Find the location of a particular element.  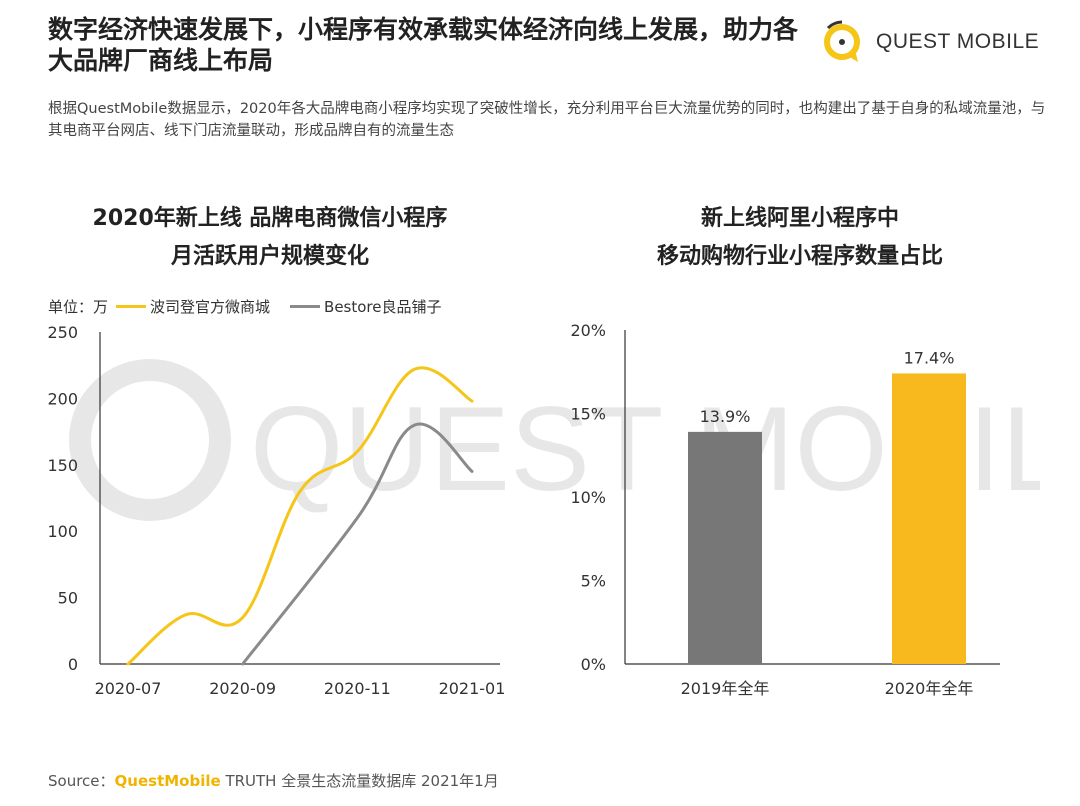

logo-text: QUEST MOBILE is located at coordinates (958, 41).